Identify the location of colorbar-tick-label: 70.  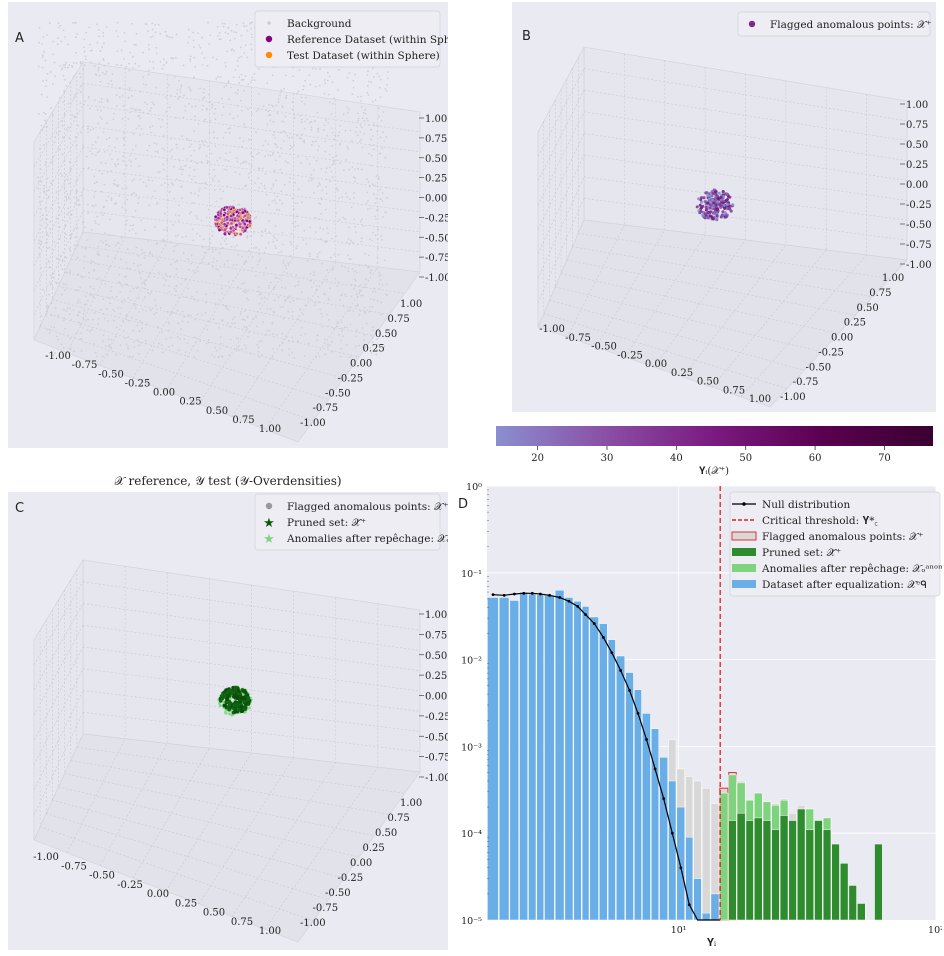
(884, 458).